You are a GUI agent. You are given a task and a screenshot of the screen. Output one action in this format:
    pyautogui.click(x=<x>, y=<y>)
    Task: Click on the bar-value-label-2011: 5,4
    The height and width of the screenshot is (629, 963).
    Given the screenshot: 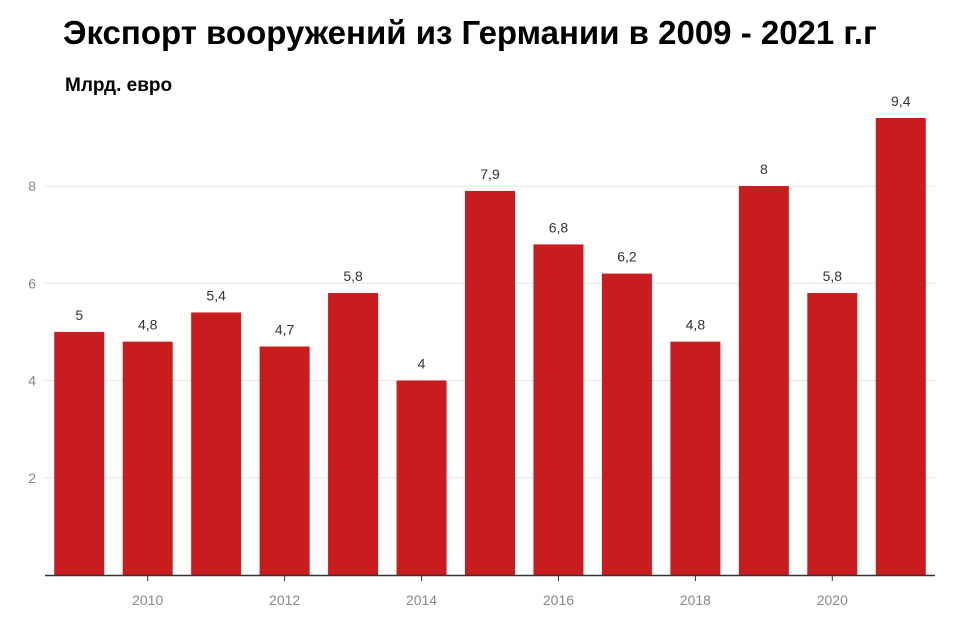 What is the action you would take?
    pyautogui.click(x=216, y=295)
    